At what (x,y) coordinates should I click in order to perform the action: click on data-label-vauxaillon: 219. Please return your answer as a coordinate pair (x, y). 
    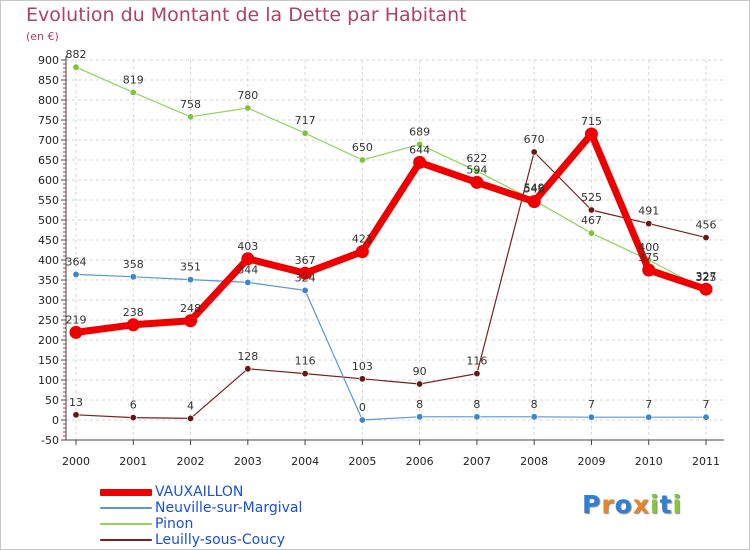
    Looking at the image, I should click on (76, 319).